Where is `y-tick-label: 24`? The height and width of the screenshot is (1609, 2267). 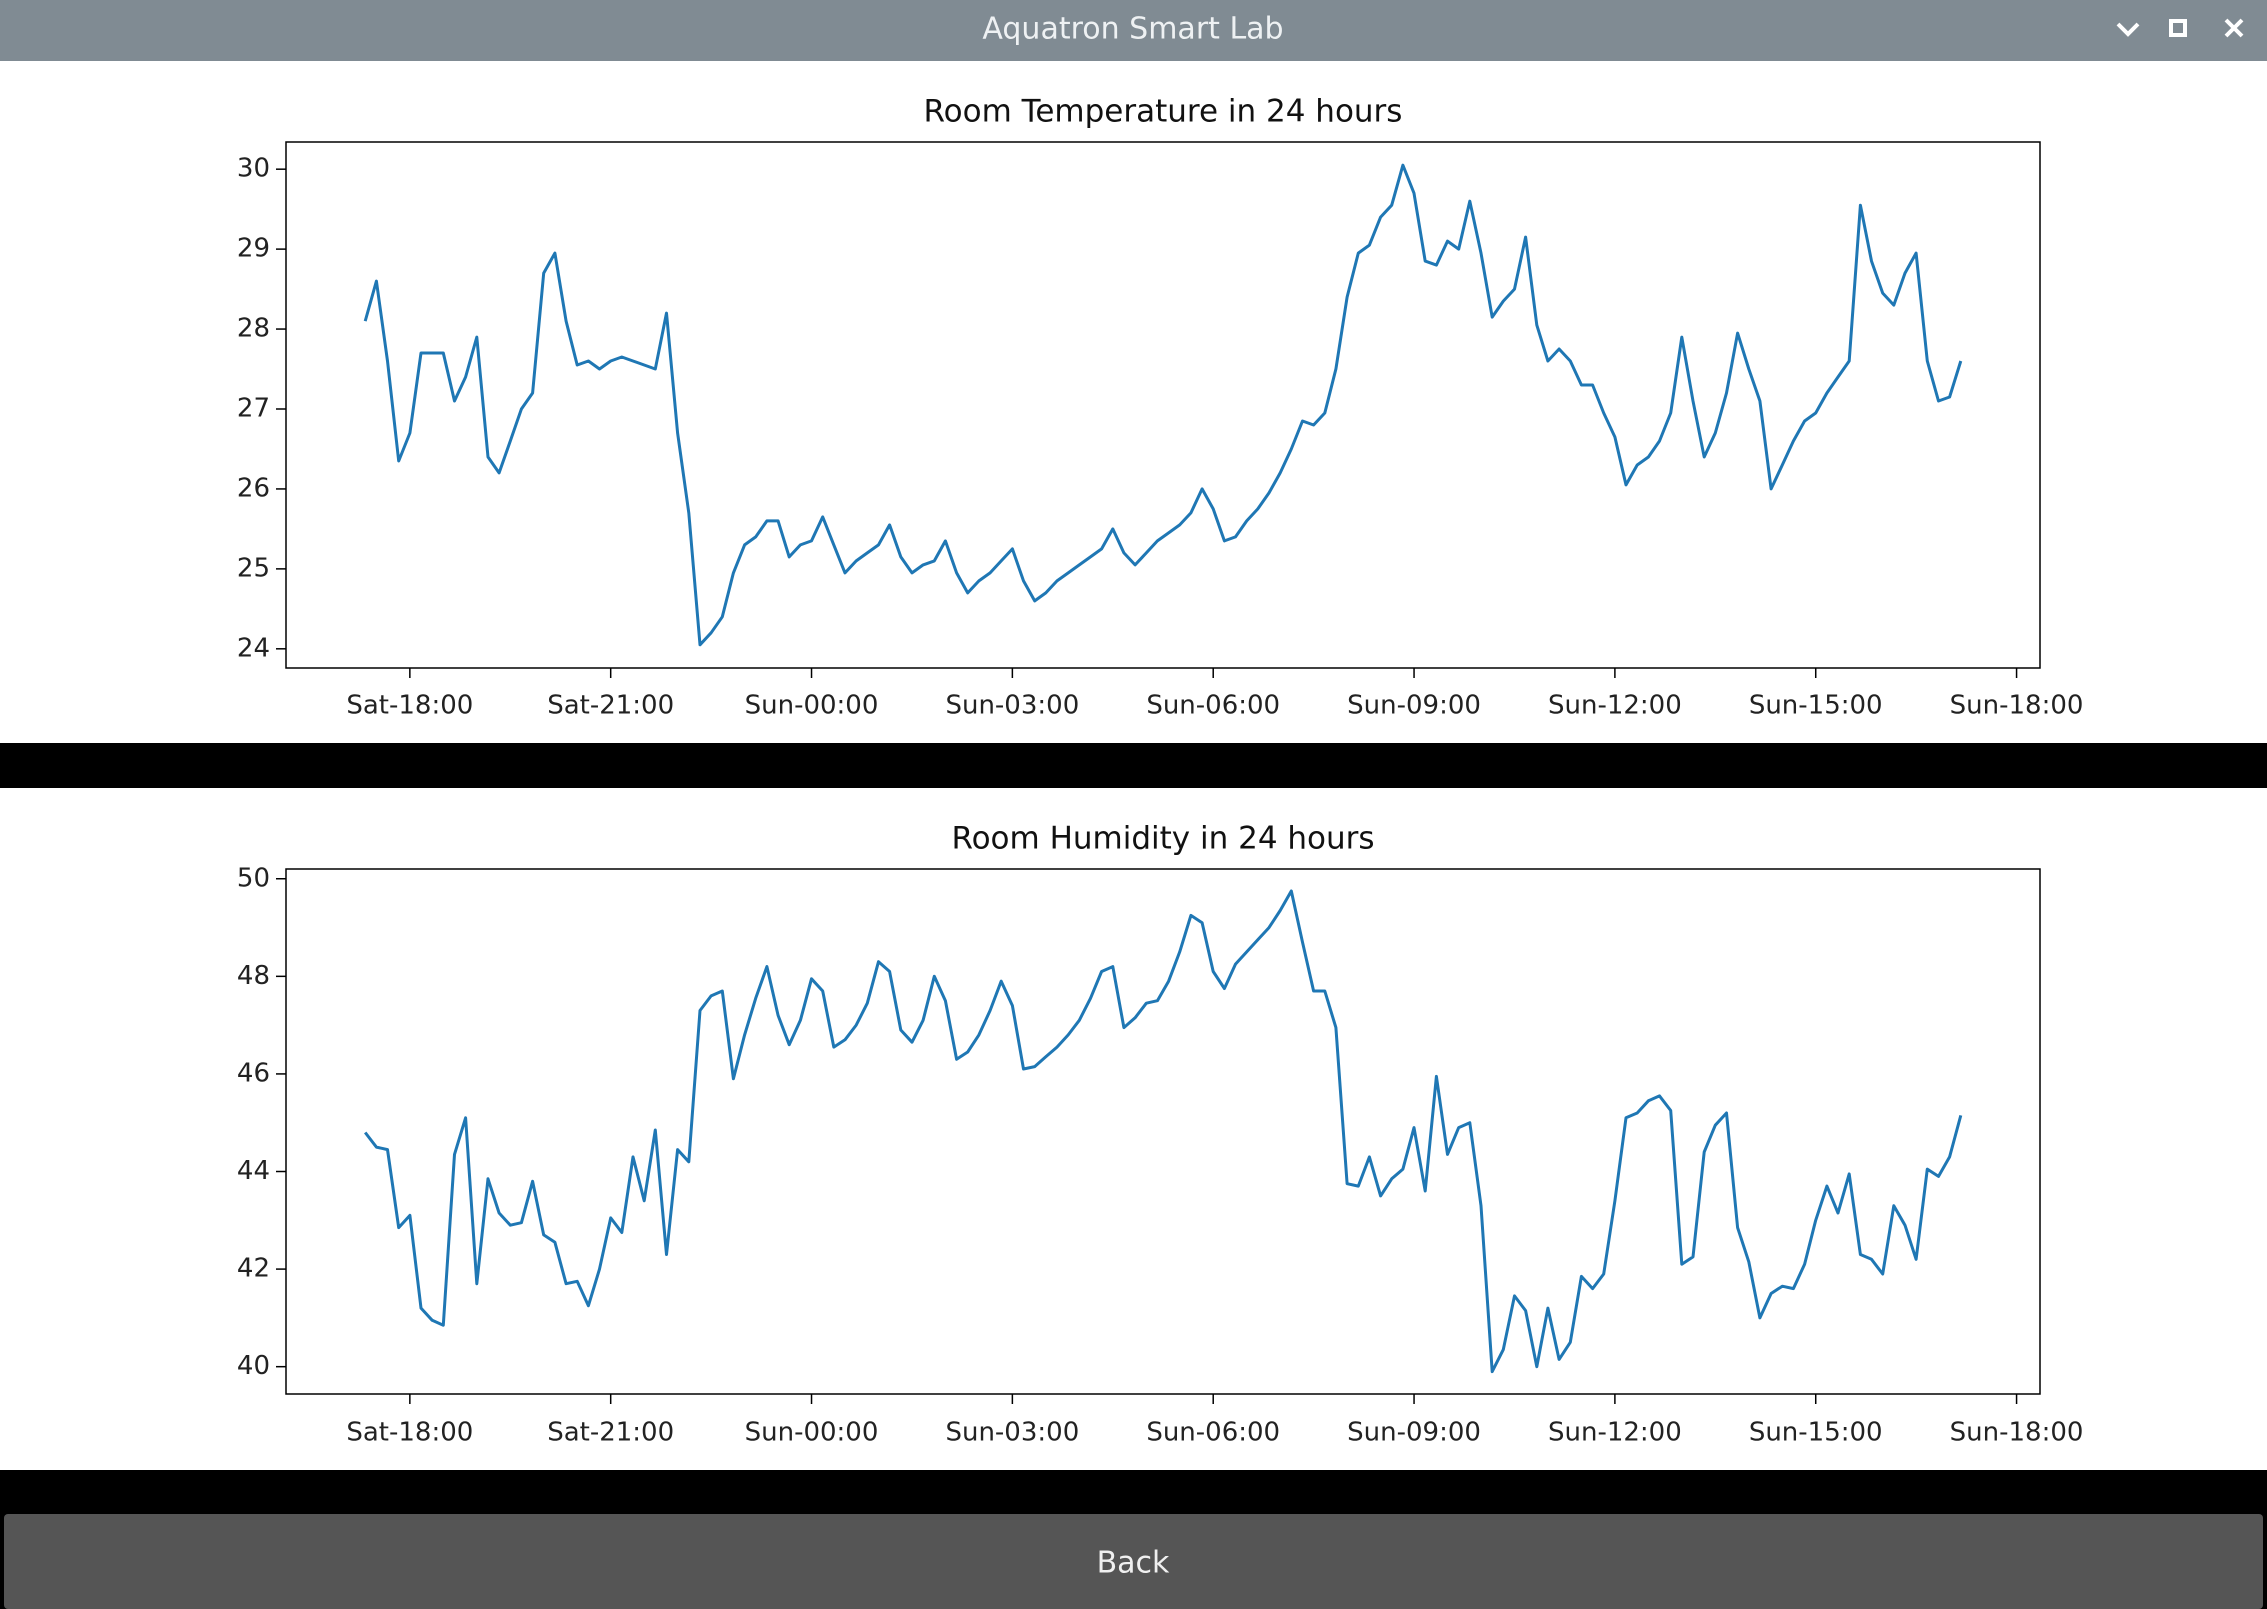 y-tick-label: 24 is located at coordinates (253, 648).